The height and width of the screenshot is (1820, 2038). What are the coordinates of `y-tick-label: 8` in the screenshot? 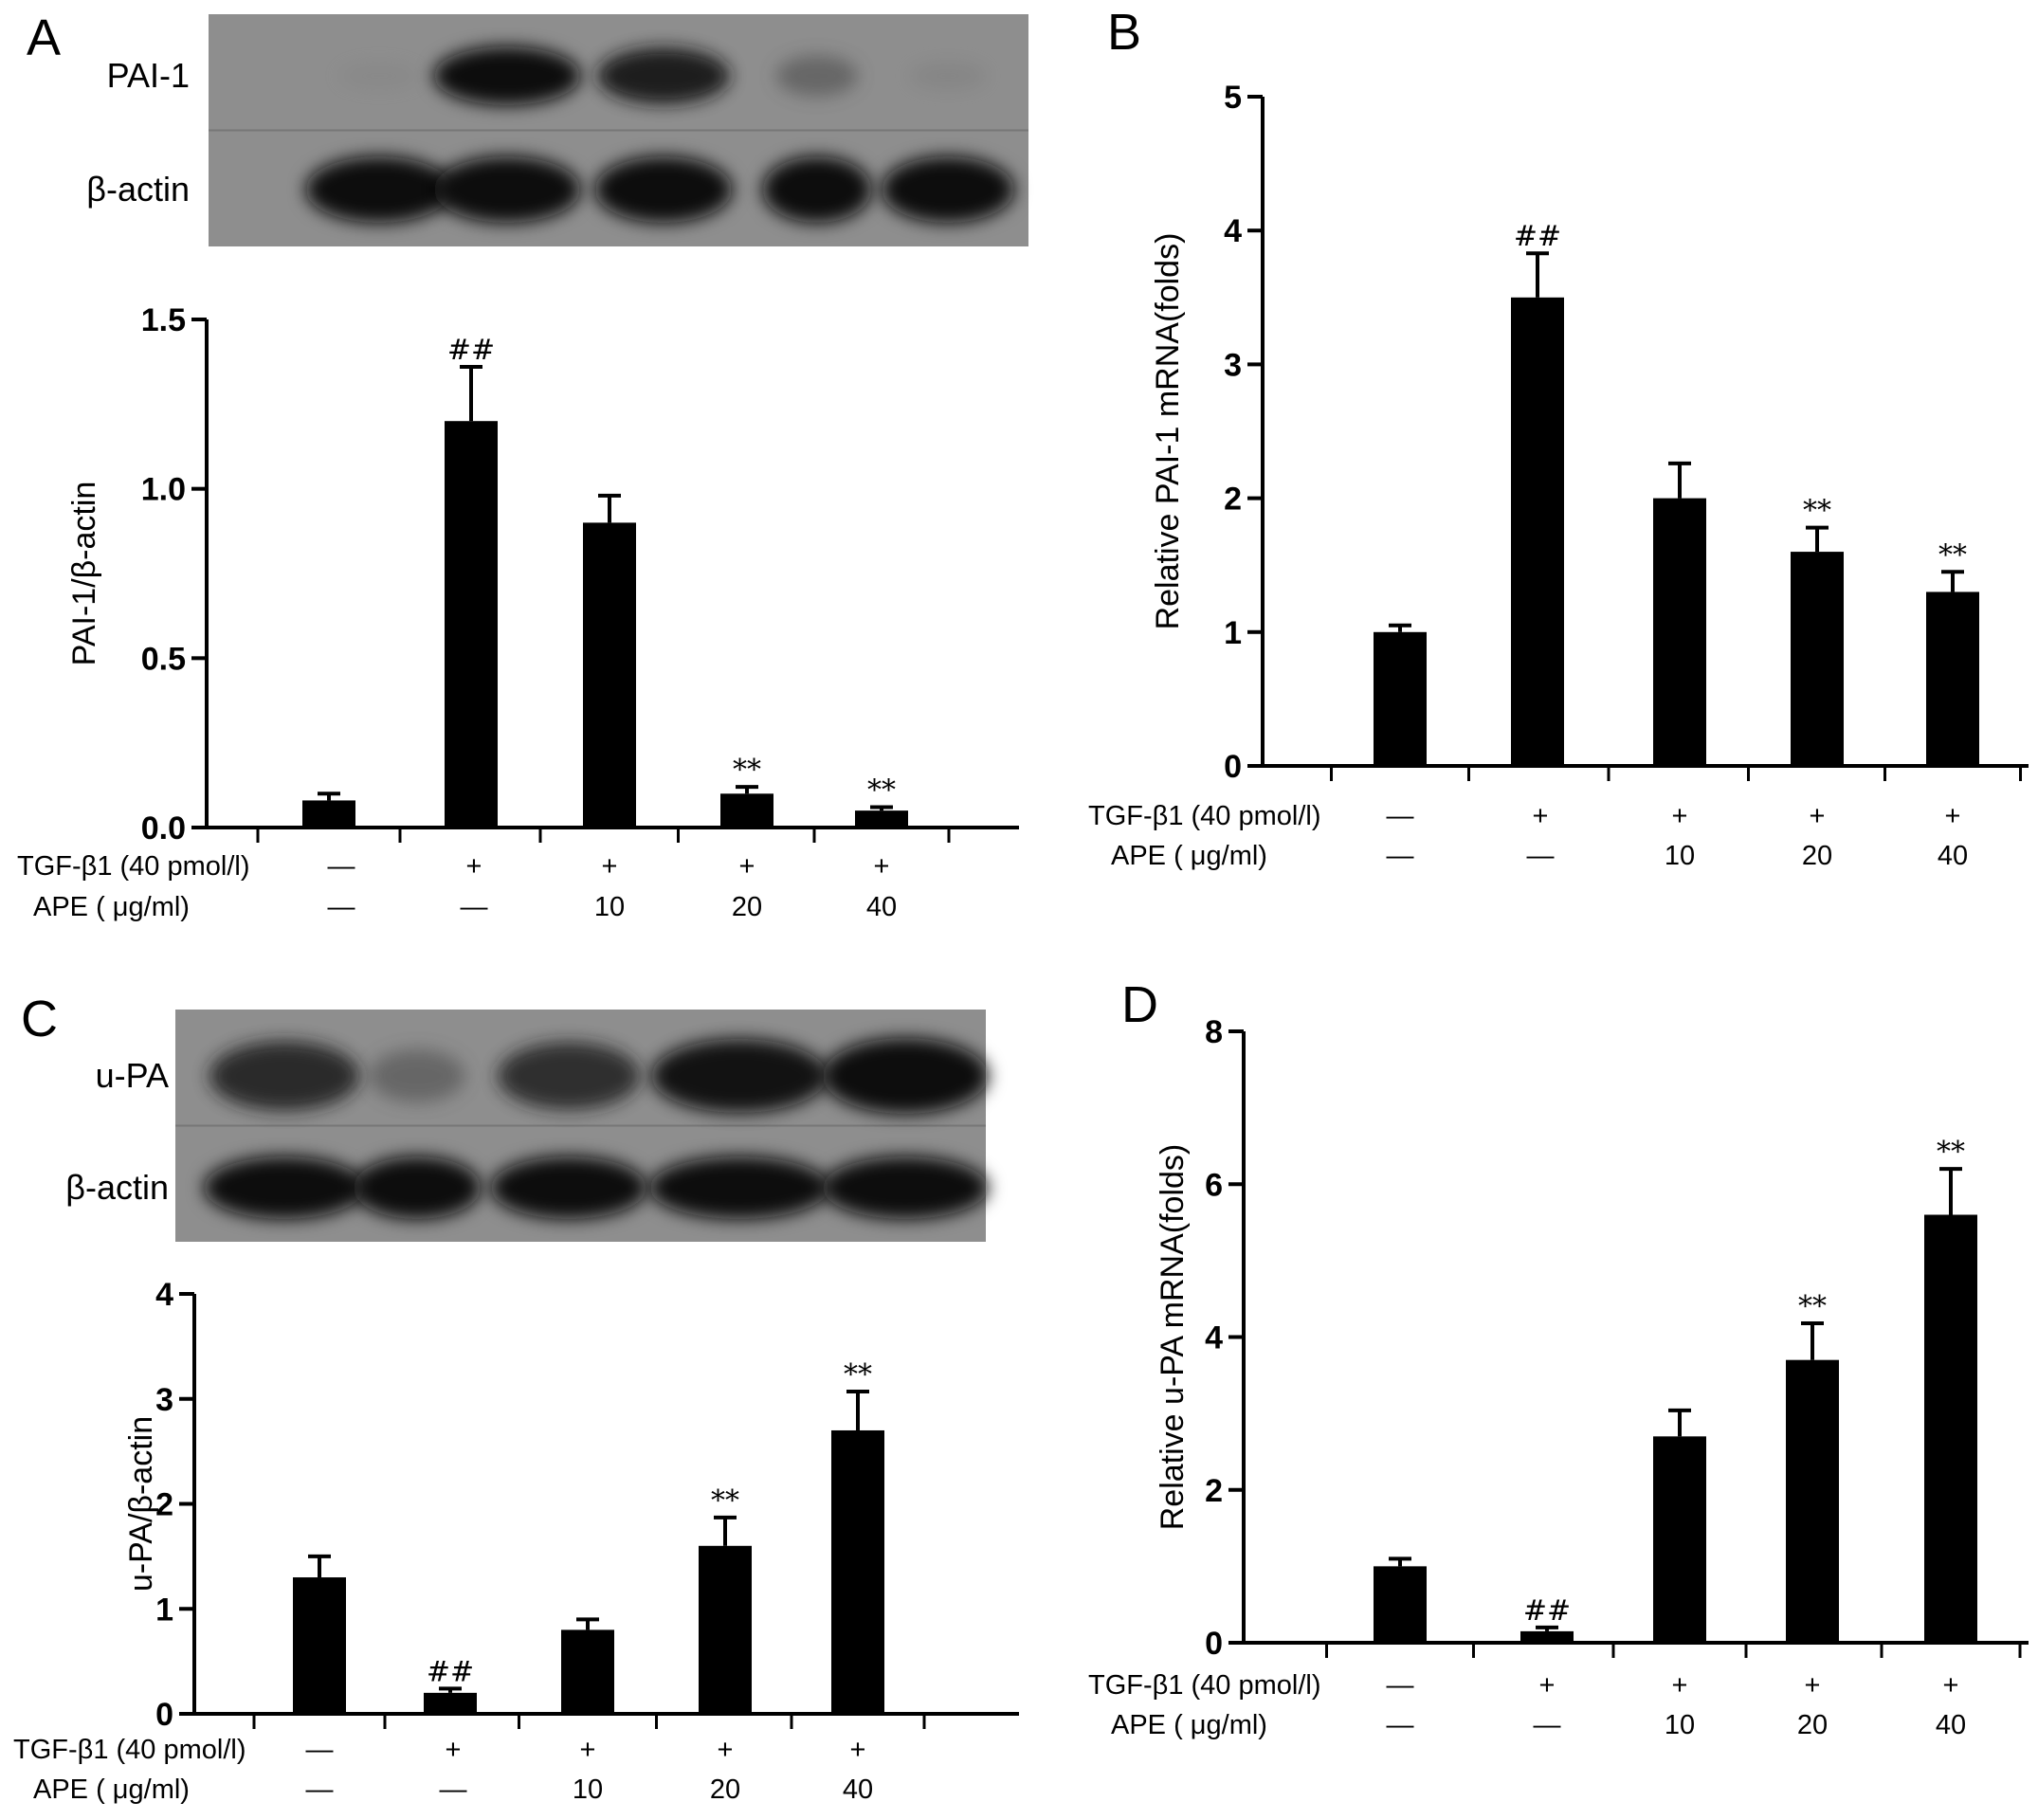 It's located at (1214, 1032).